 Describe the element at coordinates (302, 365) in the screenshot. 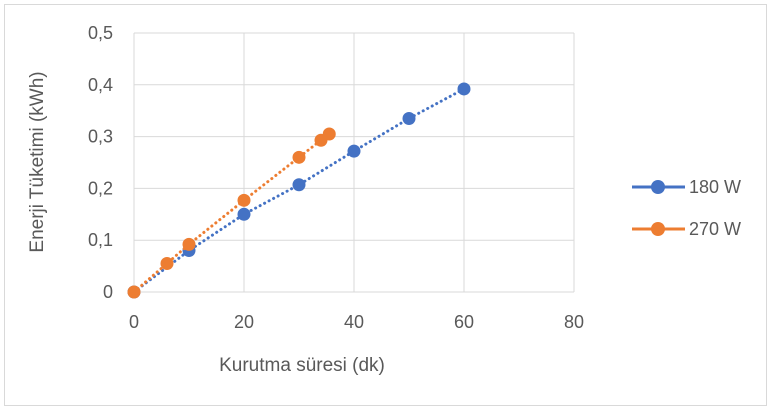

I see `x-axis-title: Kurutma süresi (dk)` at that location.